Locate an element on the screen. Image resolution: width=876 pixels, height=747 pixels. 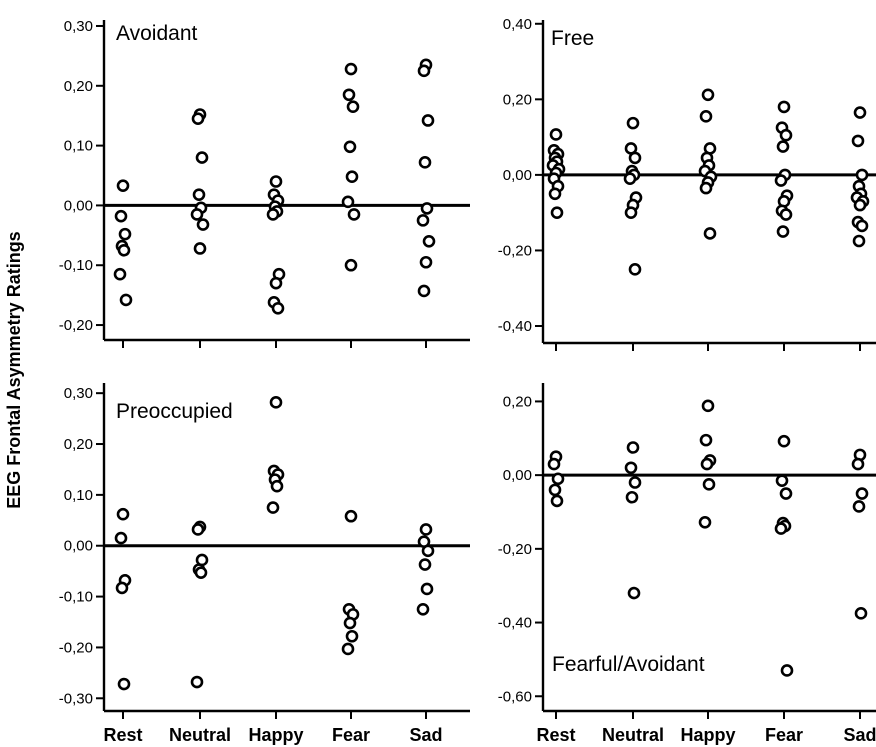
panel-title: Free is located at coordinates (572, 38).